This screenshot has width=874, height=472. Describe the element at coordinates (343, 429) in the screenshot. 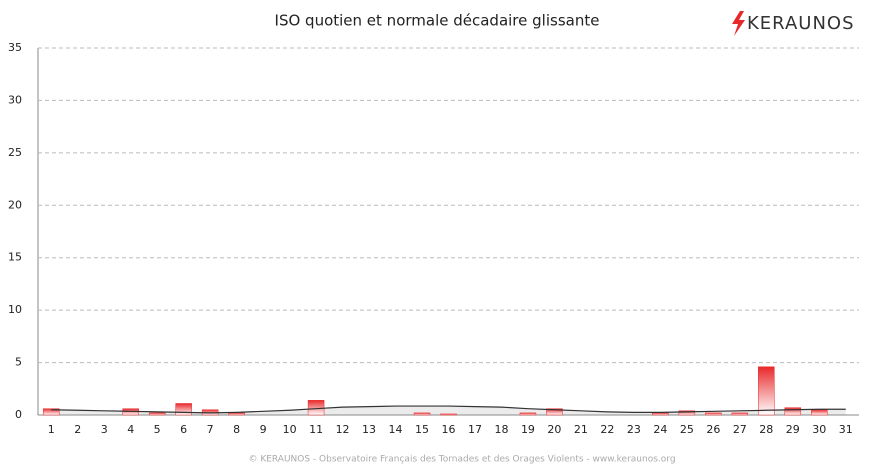

I see `x-tick-label: 12` at that location.